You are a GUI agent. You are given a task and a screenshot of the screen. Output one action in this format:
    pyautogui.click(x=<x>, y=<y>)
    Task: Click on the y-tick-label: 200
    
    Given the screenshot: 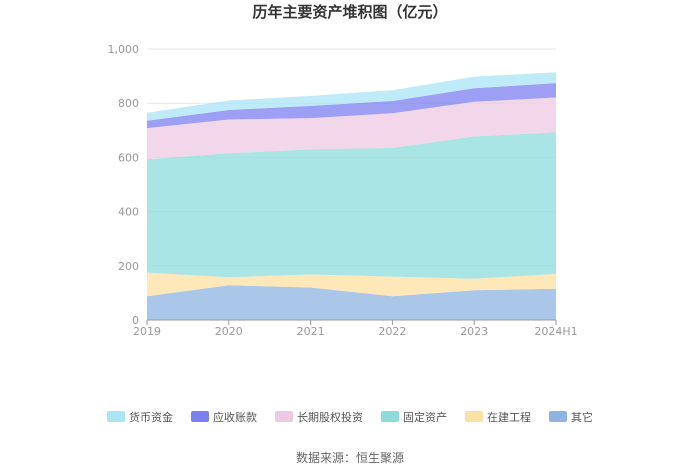 What is the action you would take?
    pyautogui.click(x=128, y=266)
    